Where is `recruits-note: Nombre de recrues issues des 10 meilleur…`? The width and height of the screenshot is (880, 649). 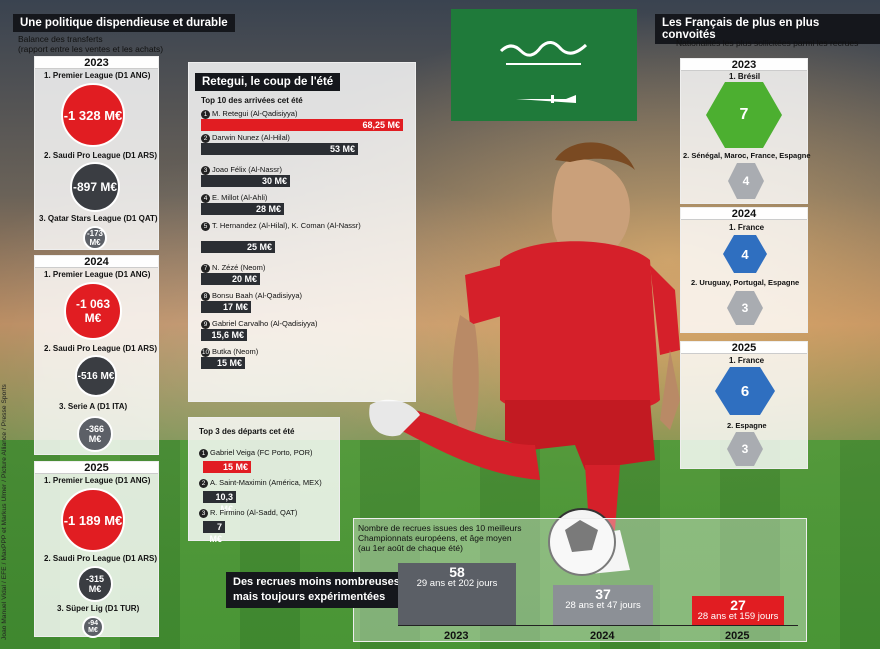
recruits-note: Nombre de recrues issues des 10 meilleur… is located at coordinates (439, 538).